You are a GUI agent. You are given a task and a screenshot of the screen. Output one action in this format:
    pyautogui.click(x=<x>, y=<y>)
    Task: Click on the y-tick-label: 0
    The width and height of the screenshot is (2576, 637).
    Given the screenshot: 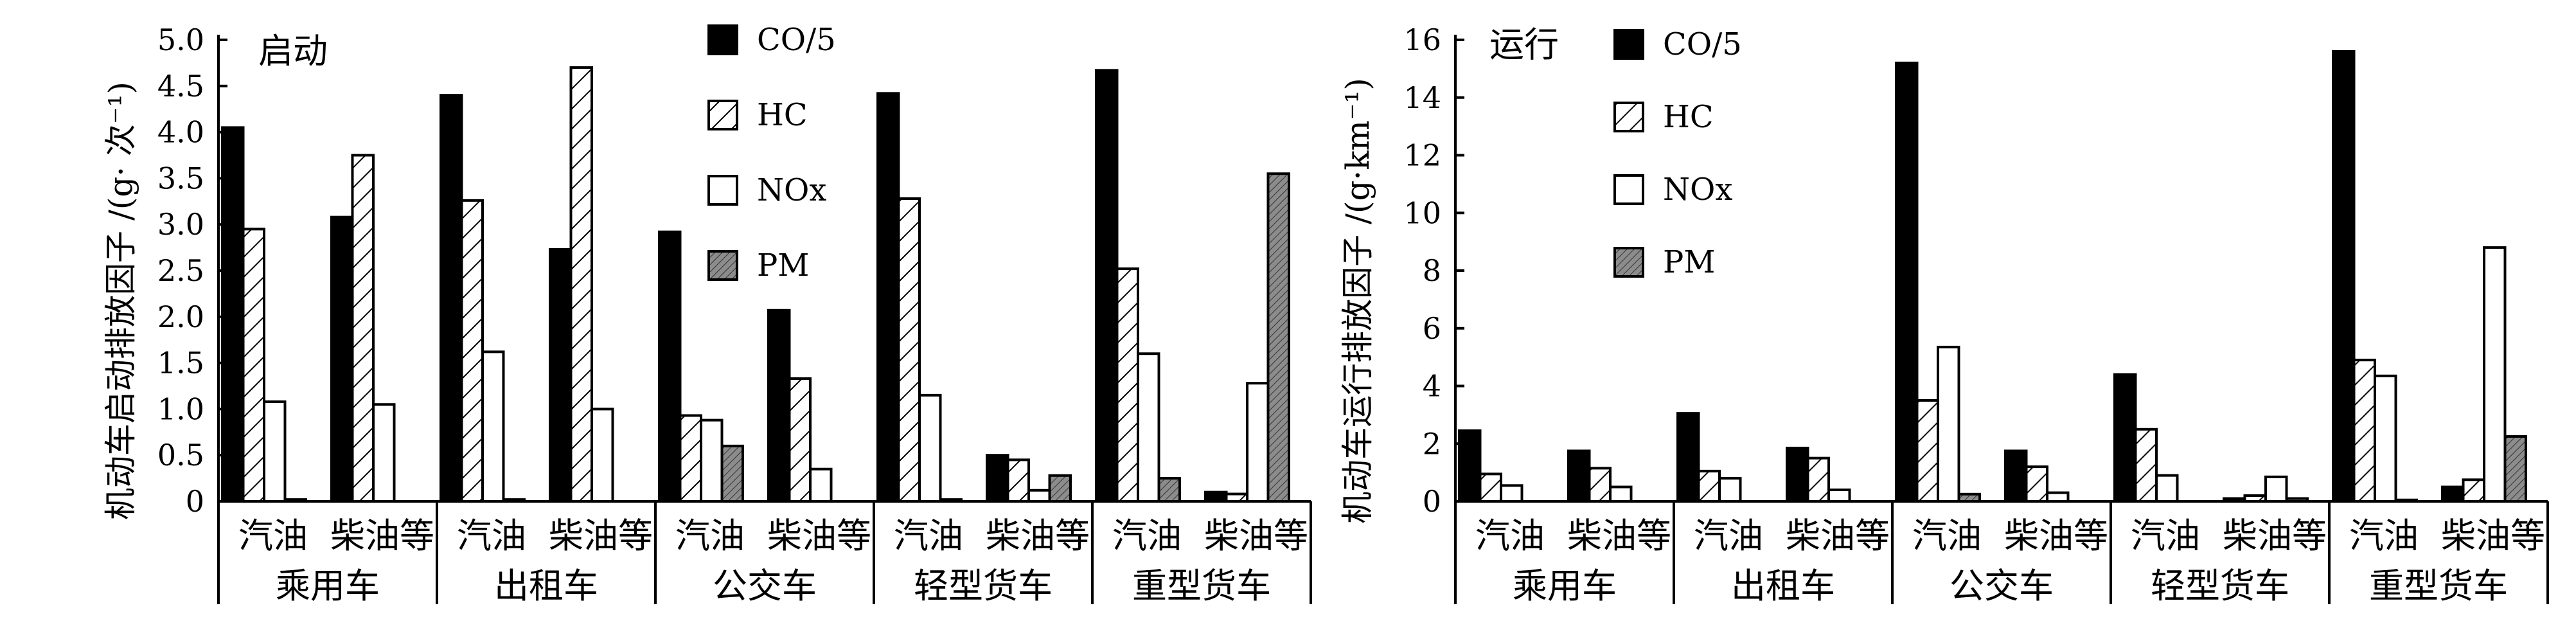 What is the action you would take?
    pyautogui.click(x=195, y=501)
    